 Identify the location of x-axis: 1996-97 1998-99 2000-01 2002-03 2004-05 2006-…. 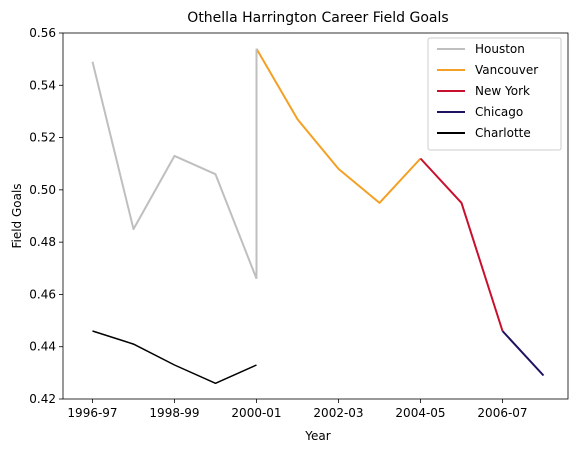
(297, 409).